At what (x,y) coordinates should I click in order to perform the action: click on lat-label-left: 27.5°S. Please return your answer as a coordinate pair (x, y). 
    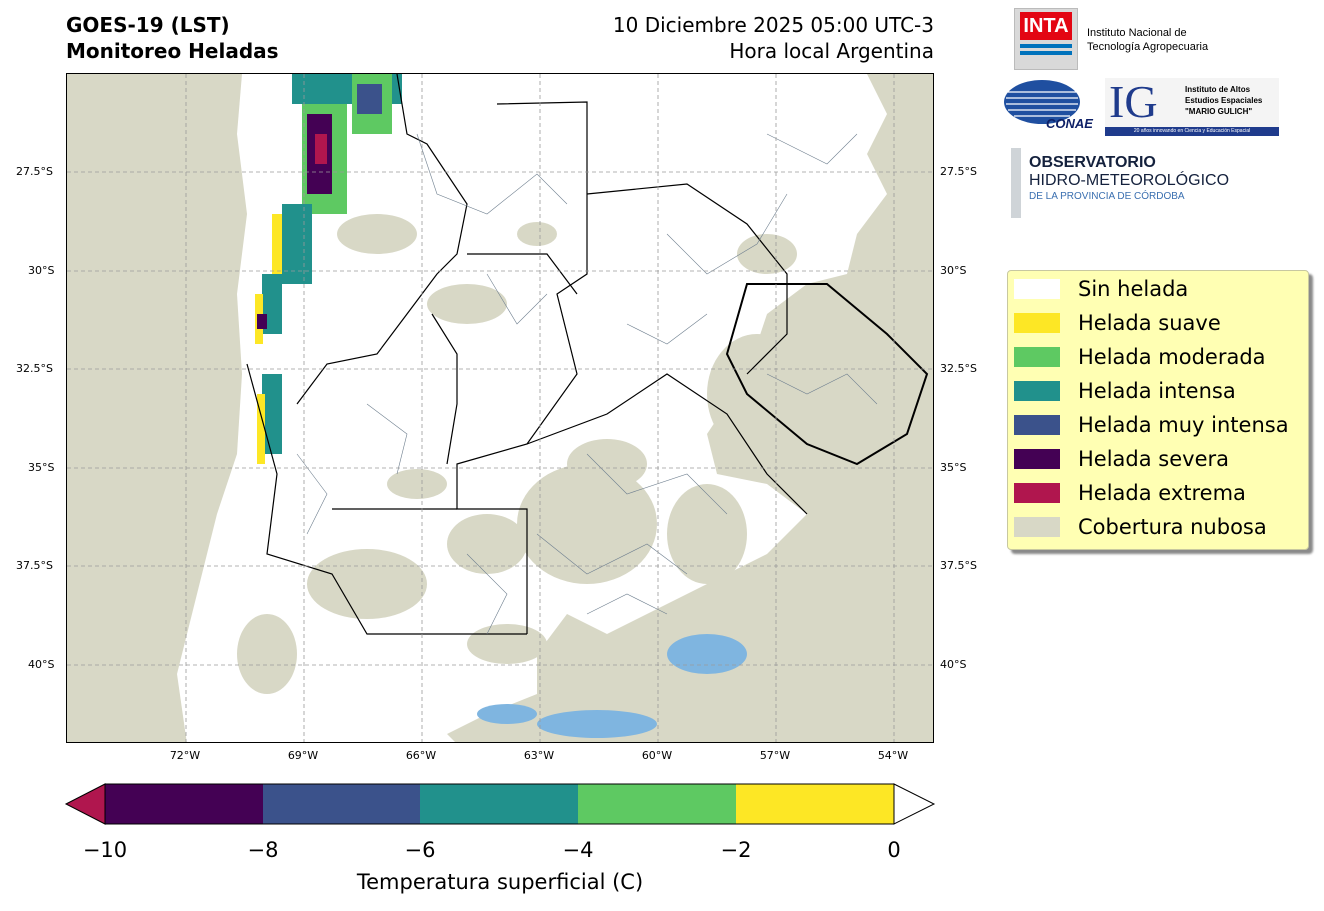
    Looking at the image, I should click on (34, 171).